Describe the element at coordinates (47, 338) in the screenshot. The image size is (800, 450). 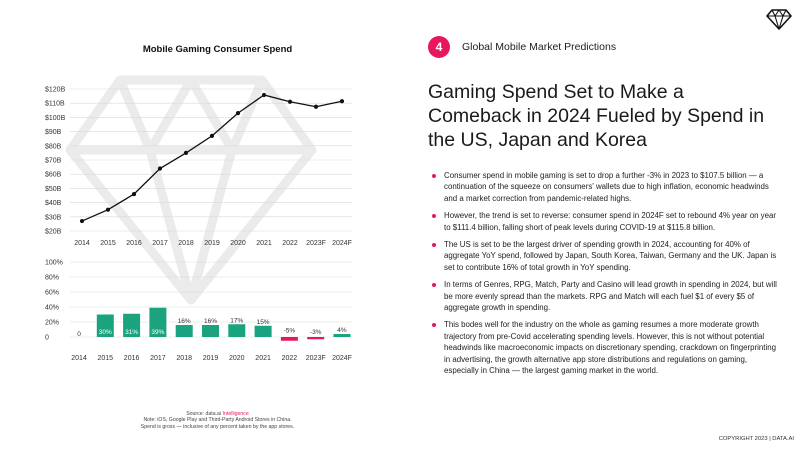
I see `growth-y-tick-label: 0` at that location.